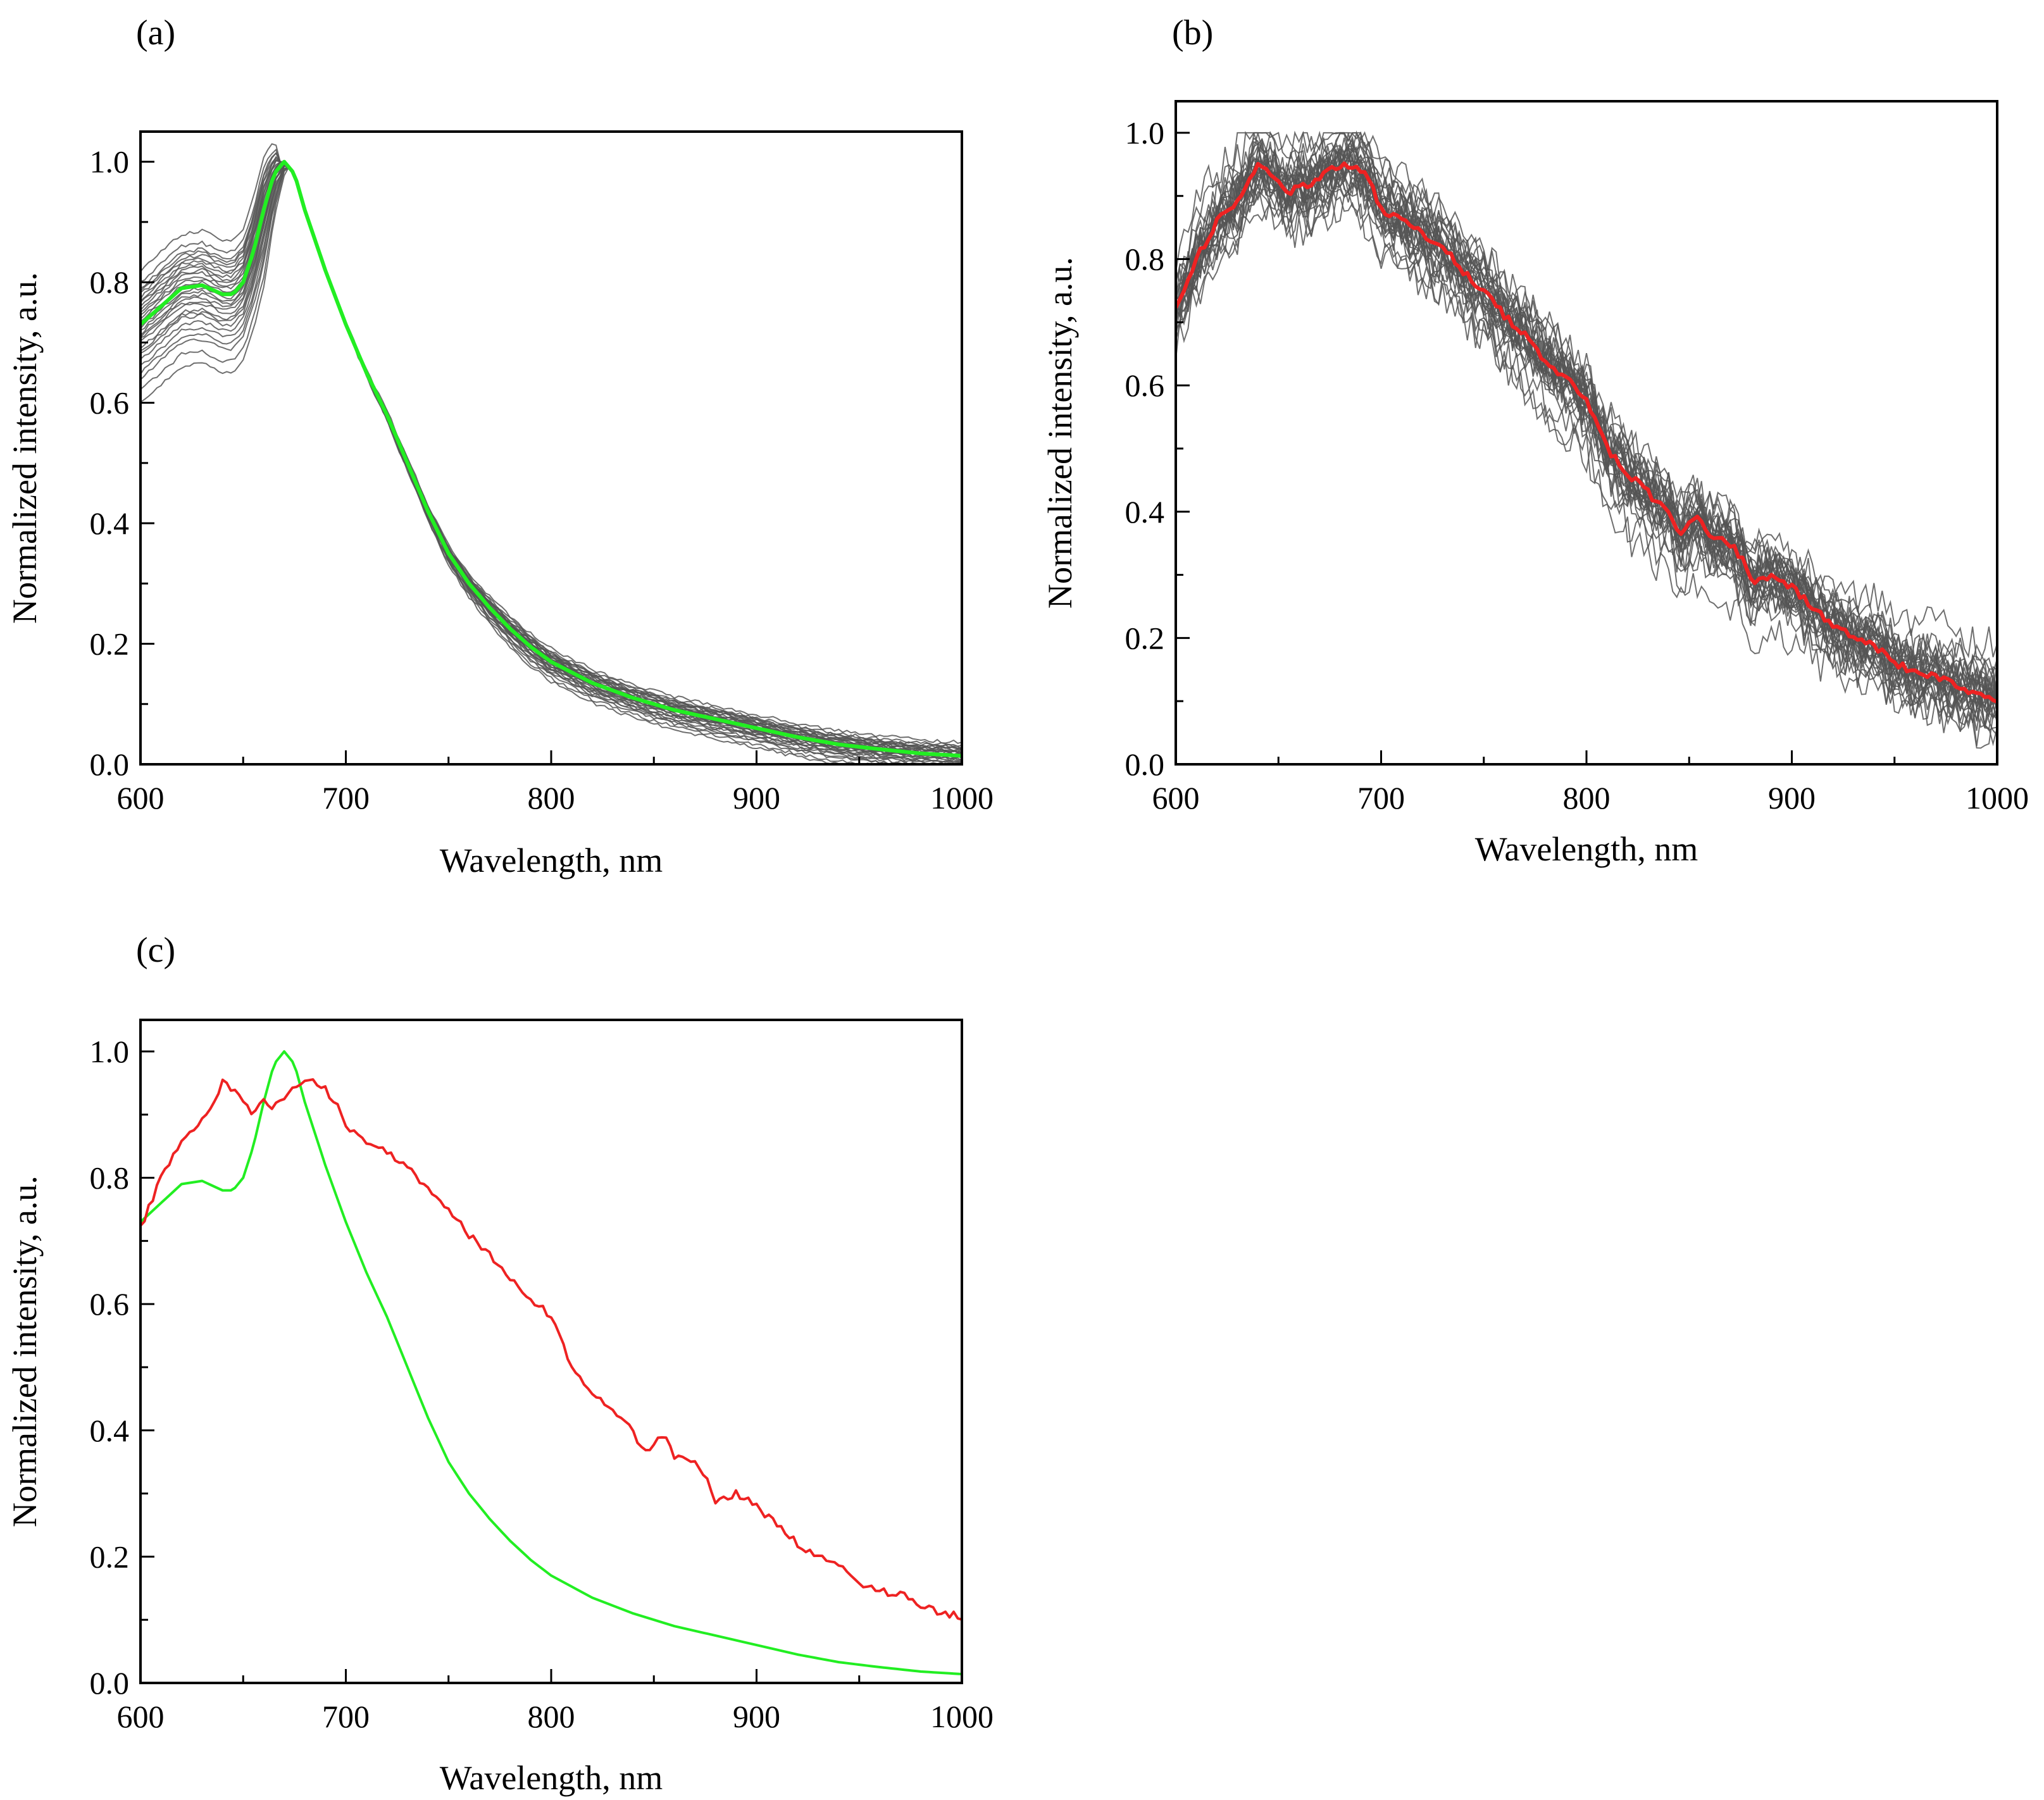 The width and height of the screenshot is (2044, 1800). I want to click on panel-label: (c), so click(155, 950).